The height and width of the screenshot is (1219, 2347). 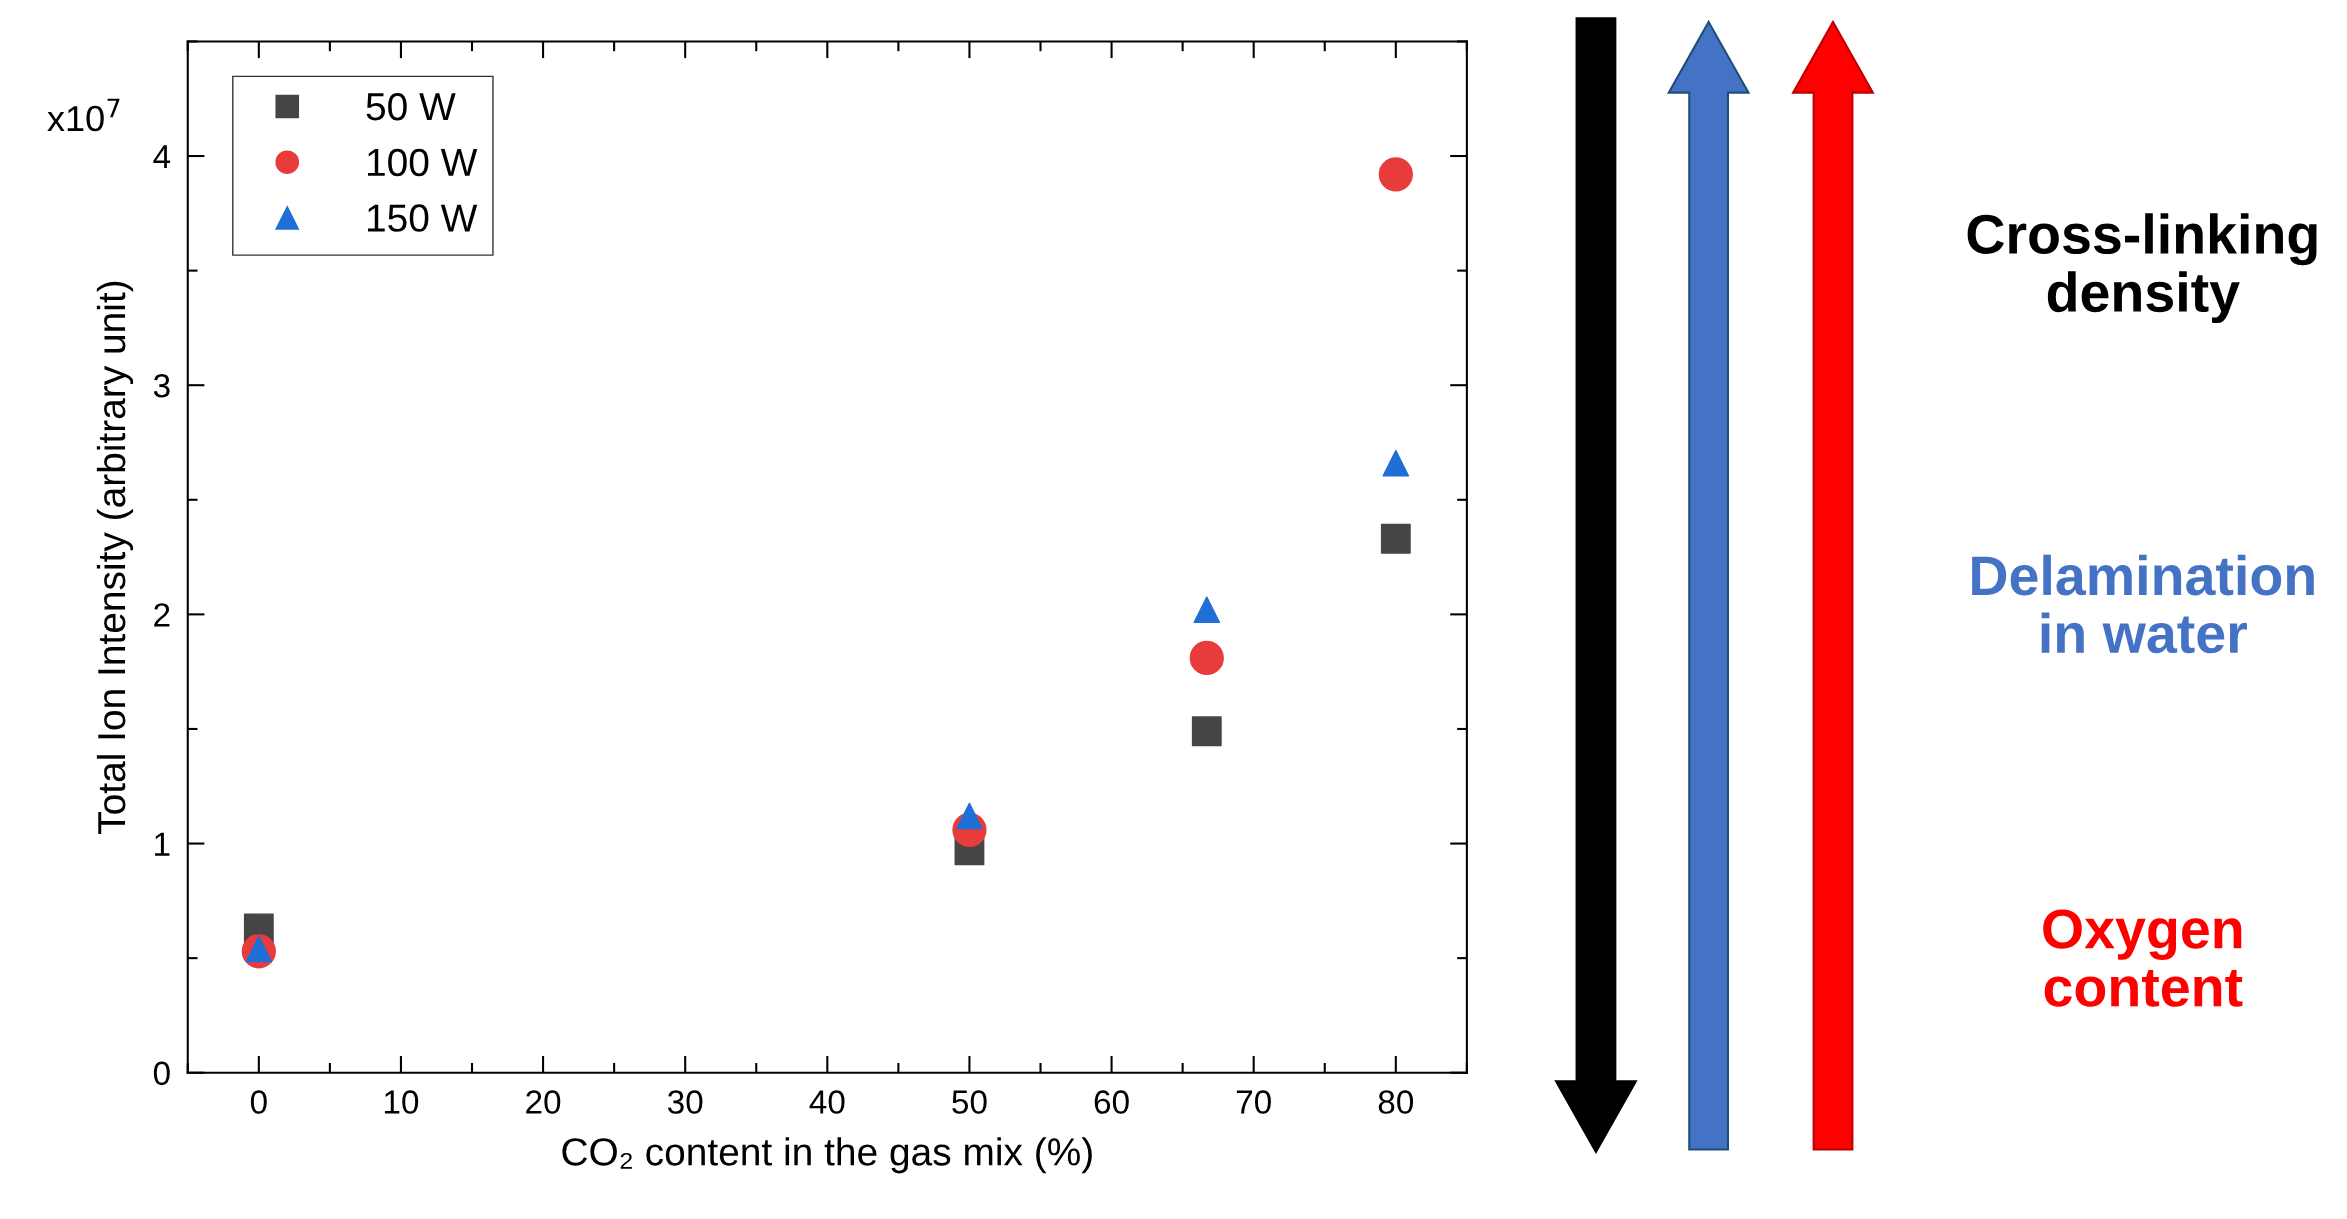 What do you see at coordinates (422, 162) in the screenshot?
I see `legend-label: 100 W` at bounding box center [422, 162].